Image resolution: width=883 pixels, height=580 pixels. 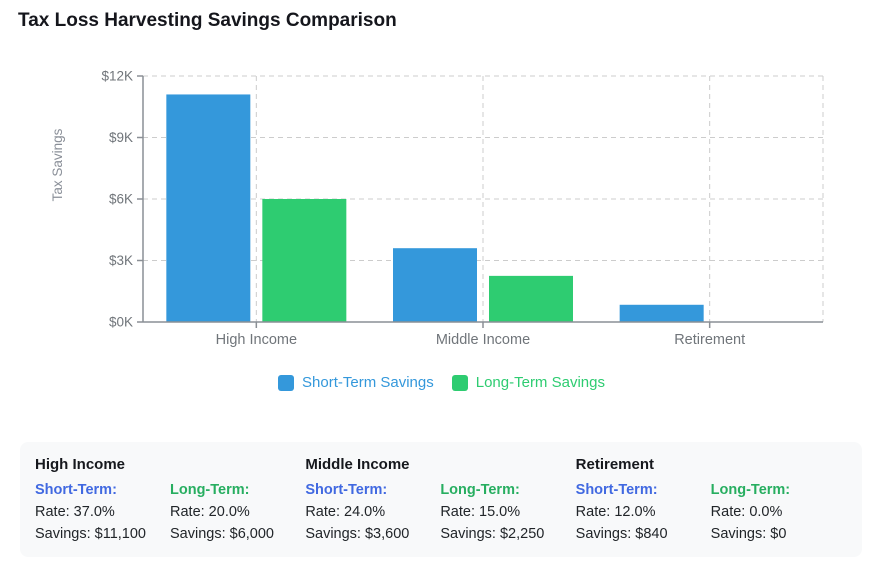 What do you see at coordinates (621, 534) in the screenshot?
I see `savings-value: Savings: $840` at bounding box center [621, 534].